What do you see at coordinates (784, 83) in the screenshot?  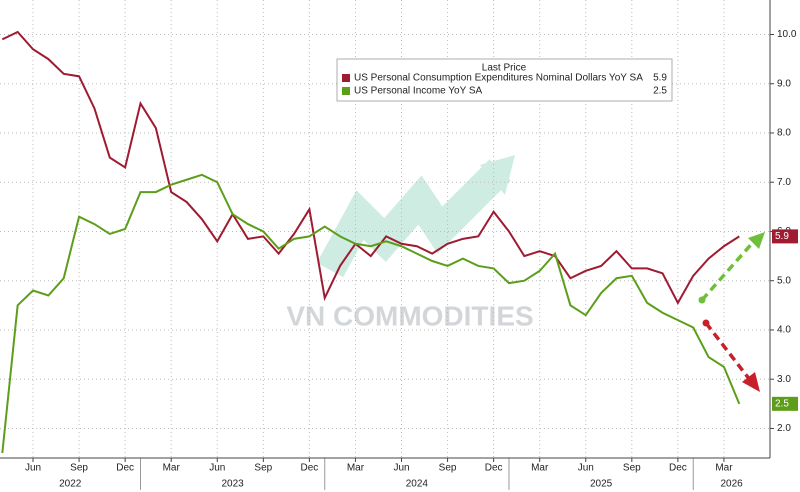 I see `y-tick-label: 9.0` at bounding box center [784, 83].